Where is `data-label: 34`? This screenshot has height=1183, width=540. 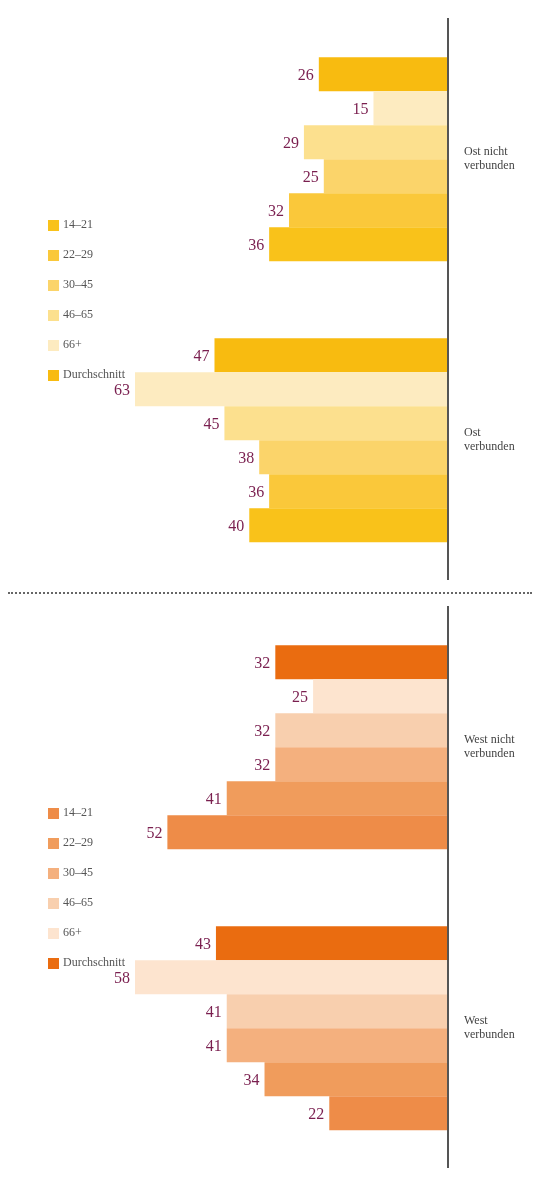 data-label: 34 is located at coordinates (251, 1080).